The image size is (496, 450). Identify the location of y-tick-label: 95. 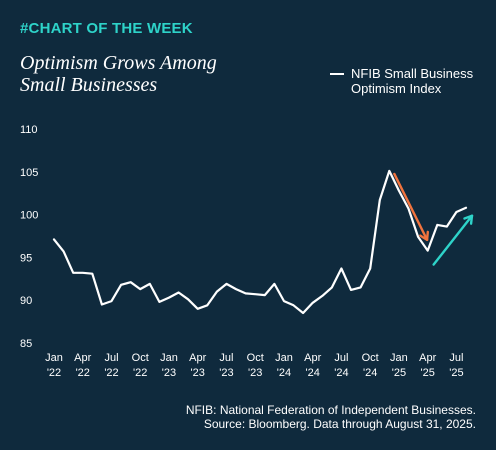
(26, 258).